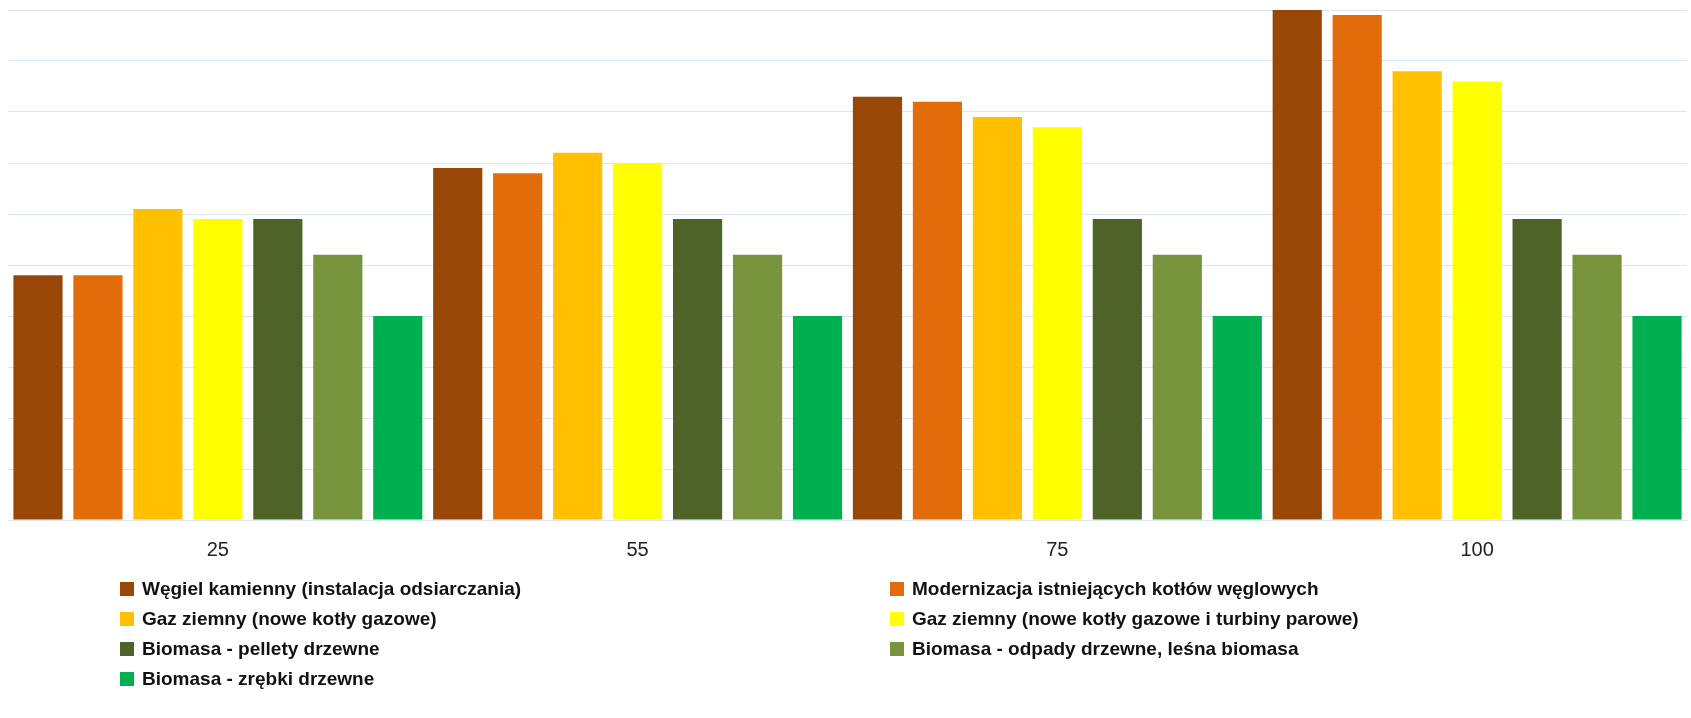 The width and height of the screenshot is (1691, 718). I want to click on x-tick-label: 25, so click(217, 548).